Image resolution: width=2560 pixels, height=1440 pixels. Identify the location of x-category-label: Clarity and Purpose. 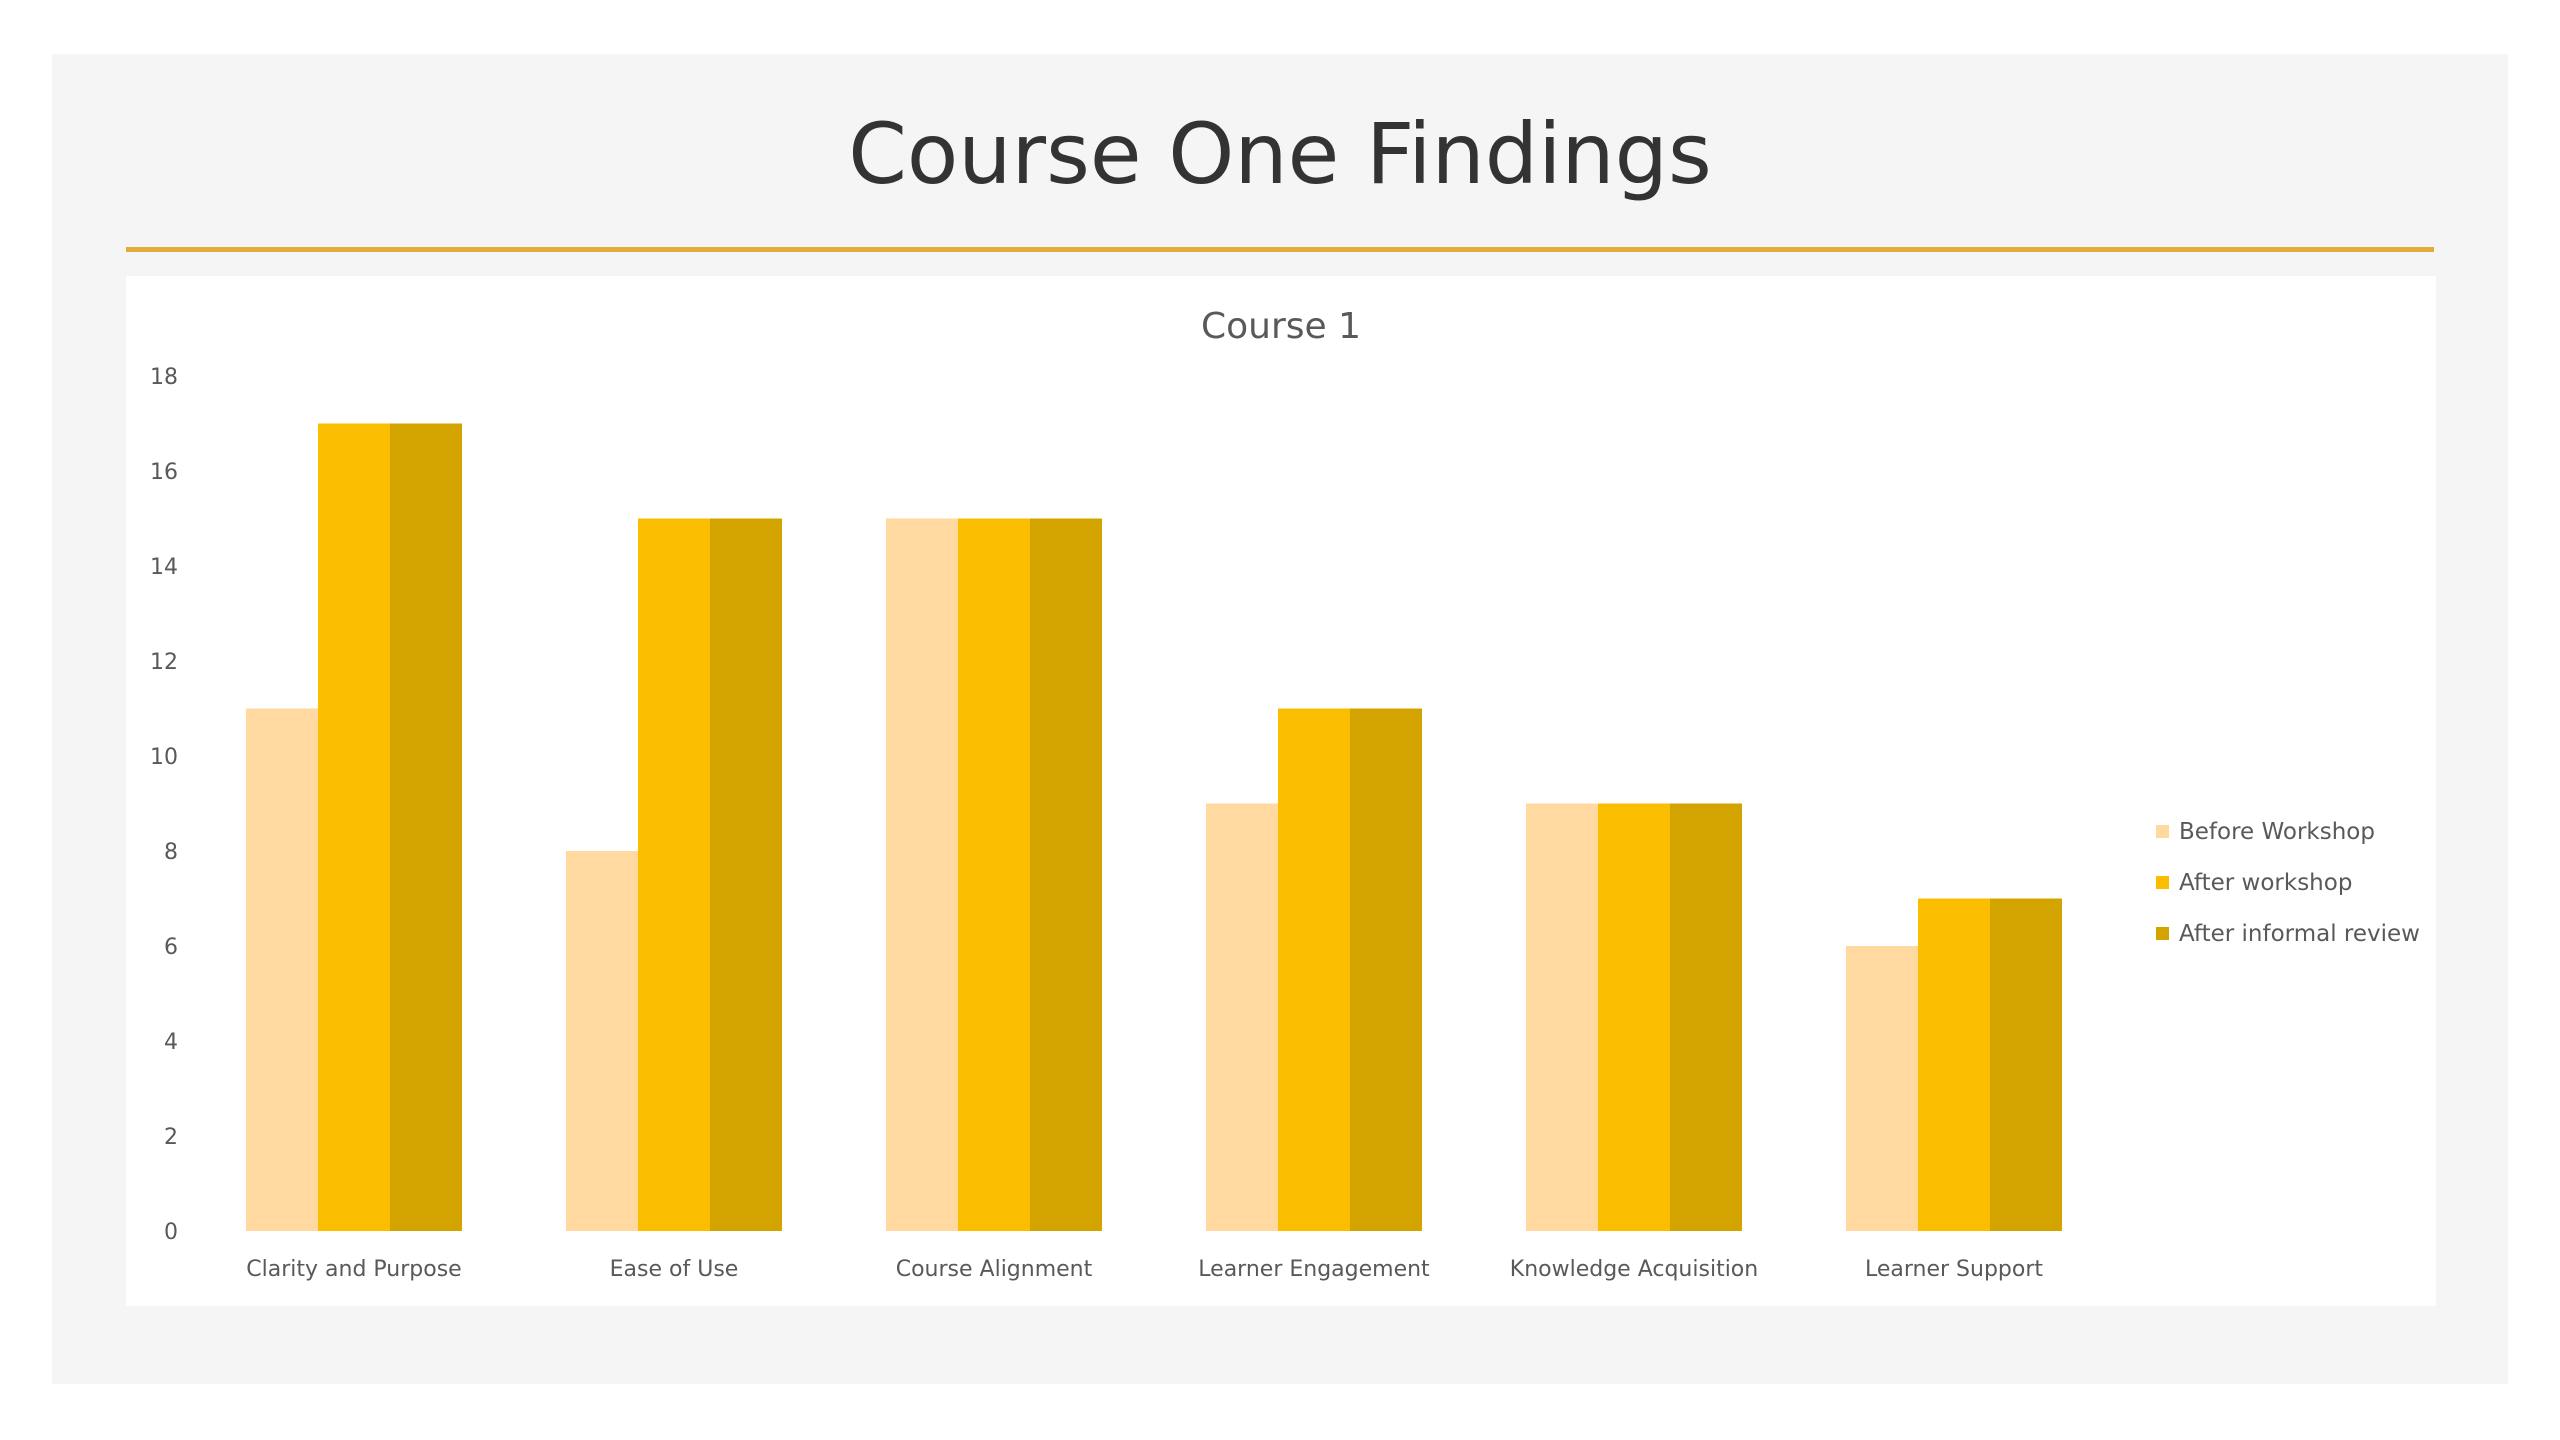
(353, 1269).